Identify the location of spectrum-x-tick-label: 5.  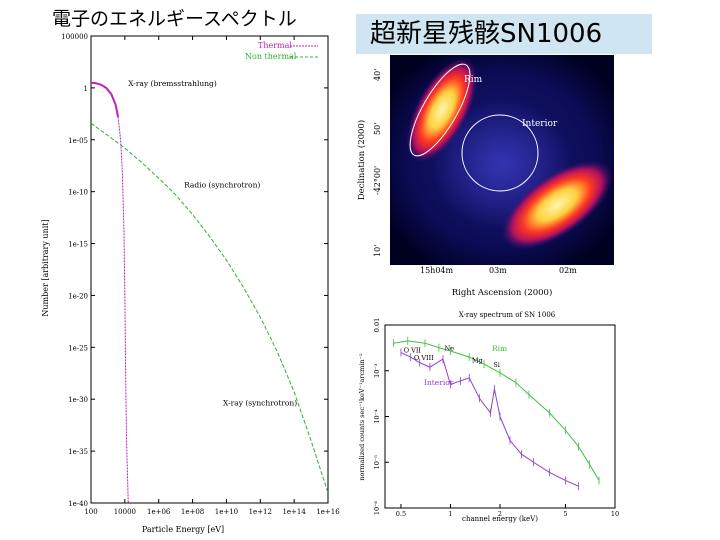
(565, 514).